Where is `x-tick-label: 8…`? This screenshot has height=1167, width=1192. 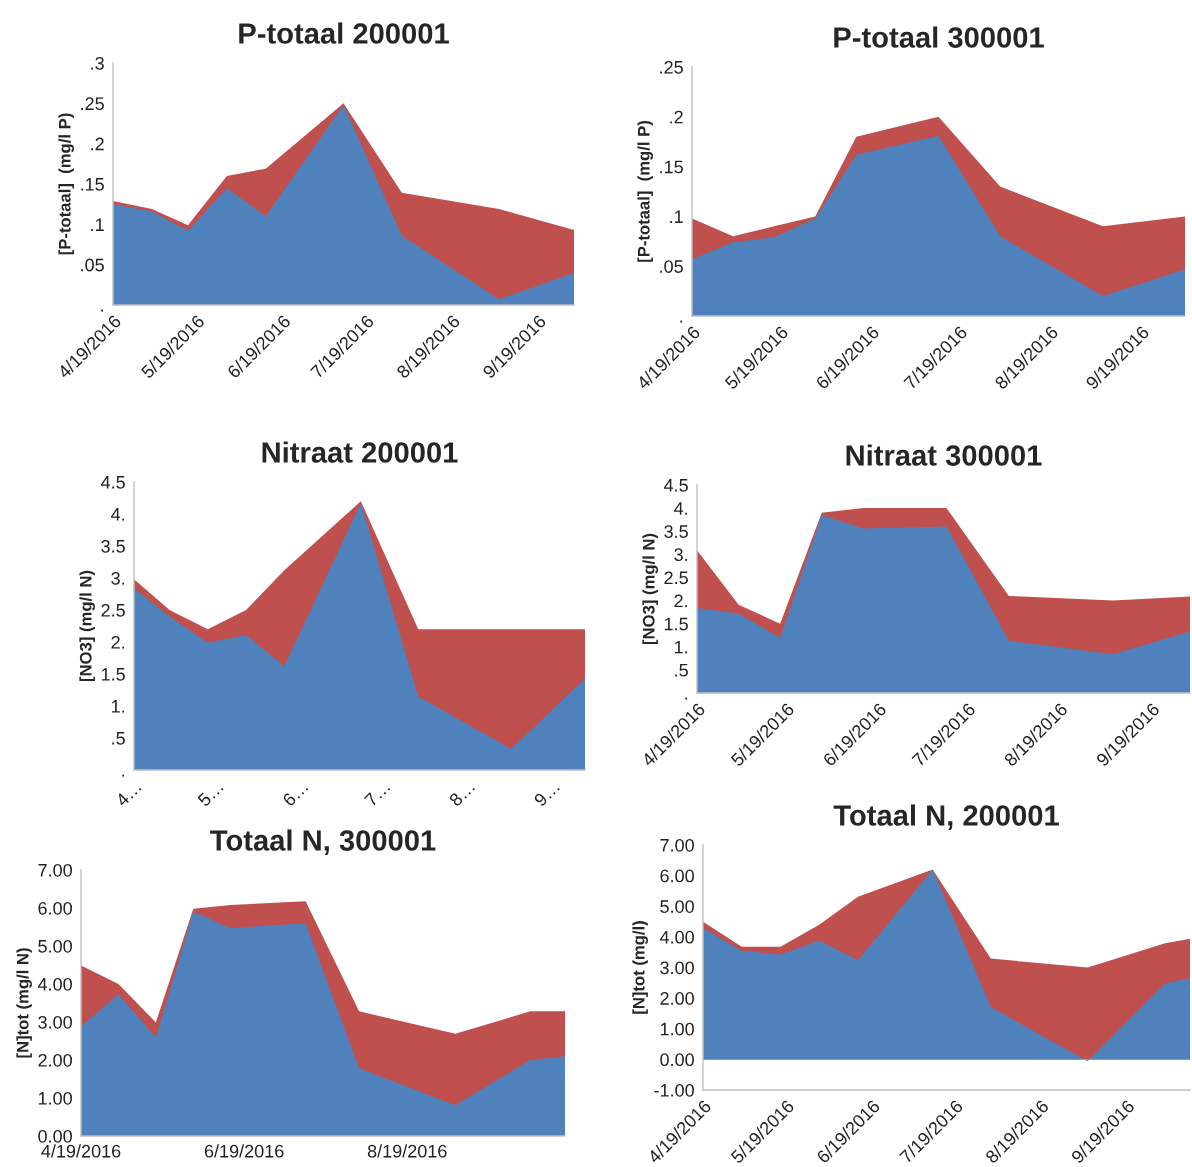 x-tick-label: 8… is located at coordinates (462, 794).